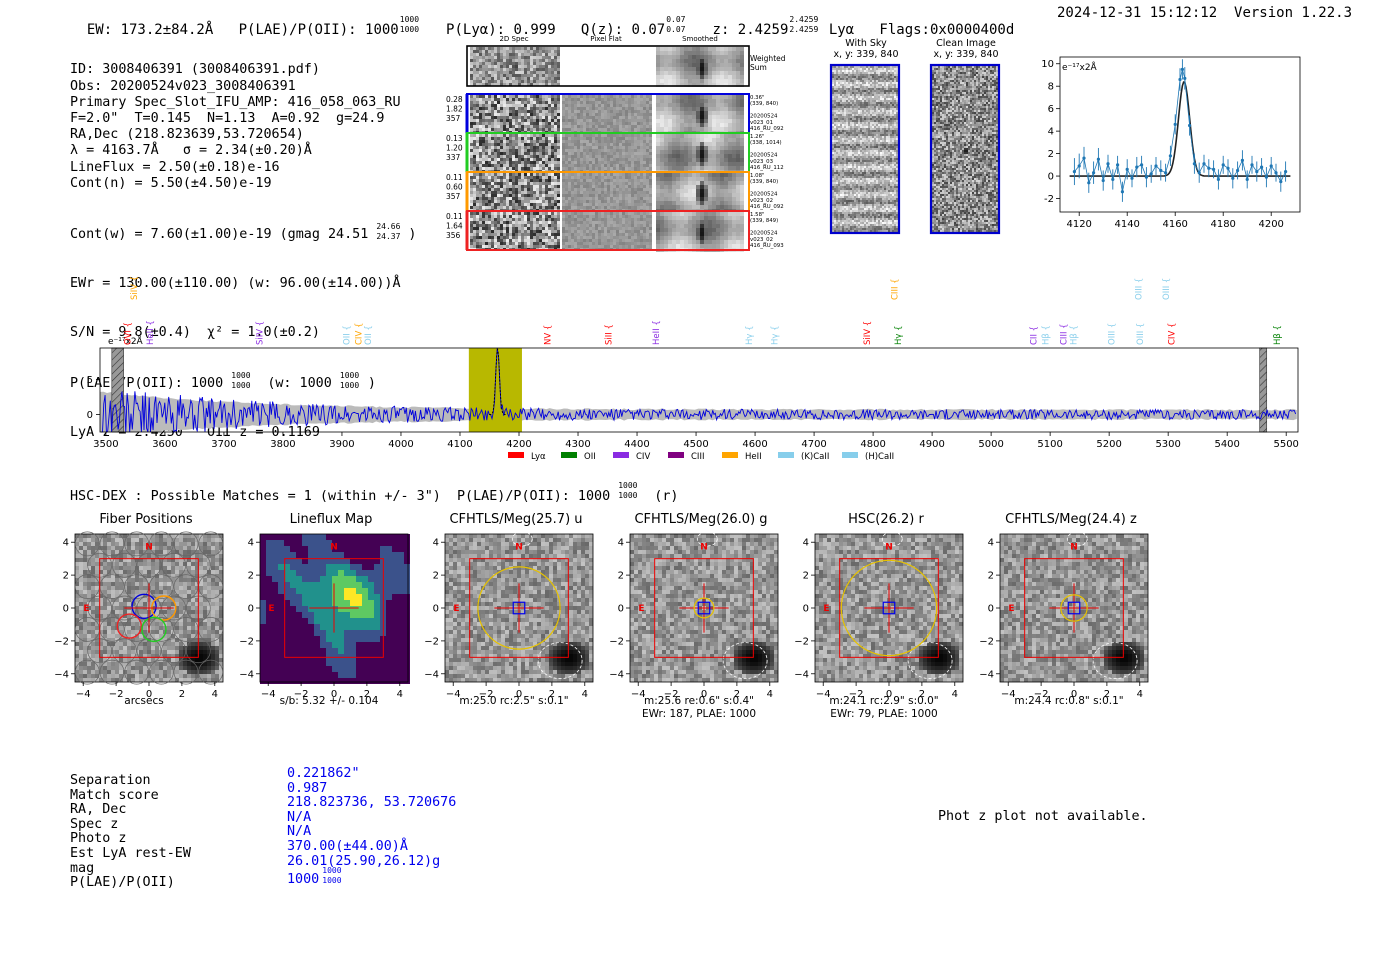  What do you see at coordinates (606, 39) in the screenshot?
I see `spec2d-col-title: Pixel Flat` at bounding box center [606, 39].